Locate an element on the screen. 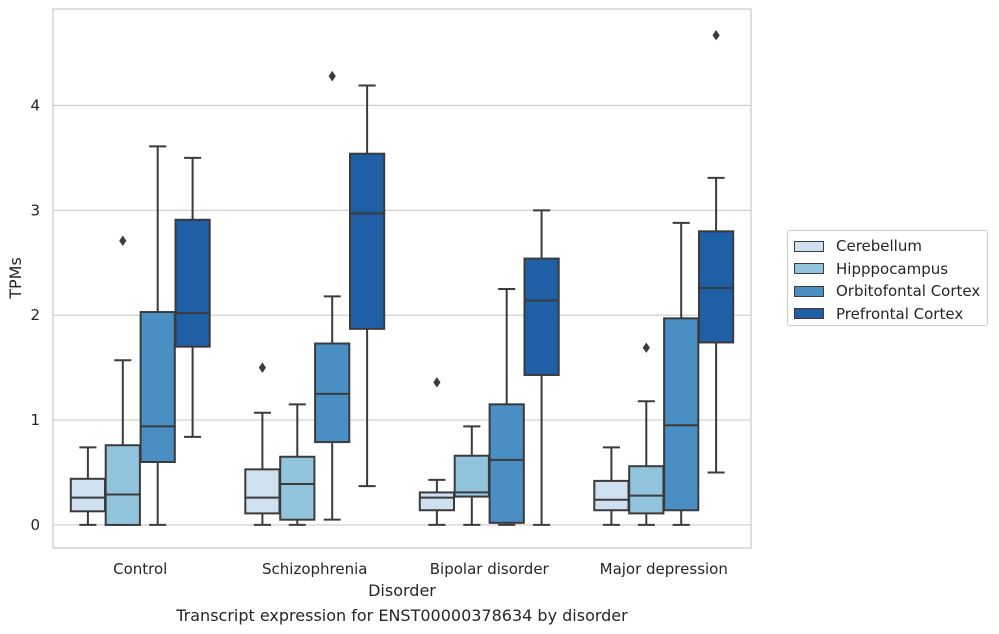 The width and height of the screenshot is (999, 634). box-hipppocampus-bipolar-disorder is located at coordinates (471, 475).